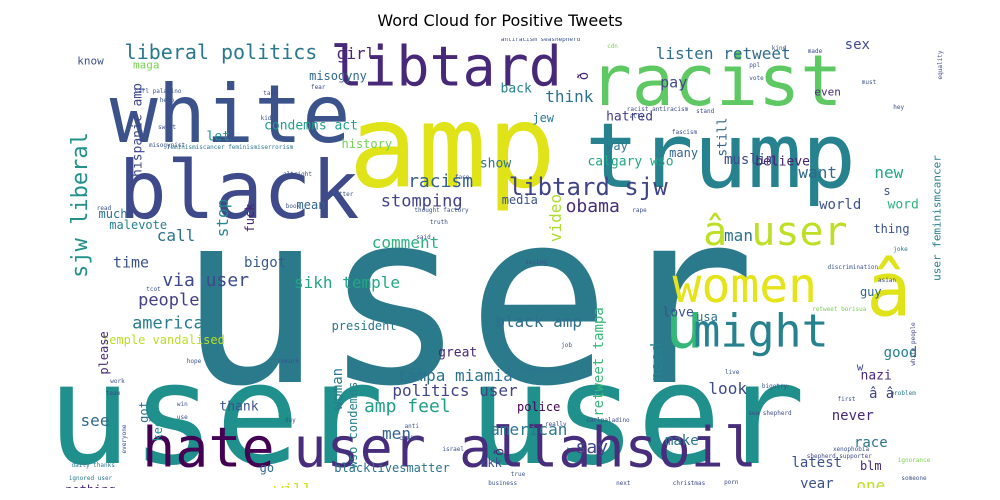  Describe the element at coordinates (168, 323) in the screenshot. I see `word-63: america` at that location.